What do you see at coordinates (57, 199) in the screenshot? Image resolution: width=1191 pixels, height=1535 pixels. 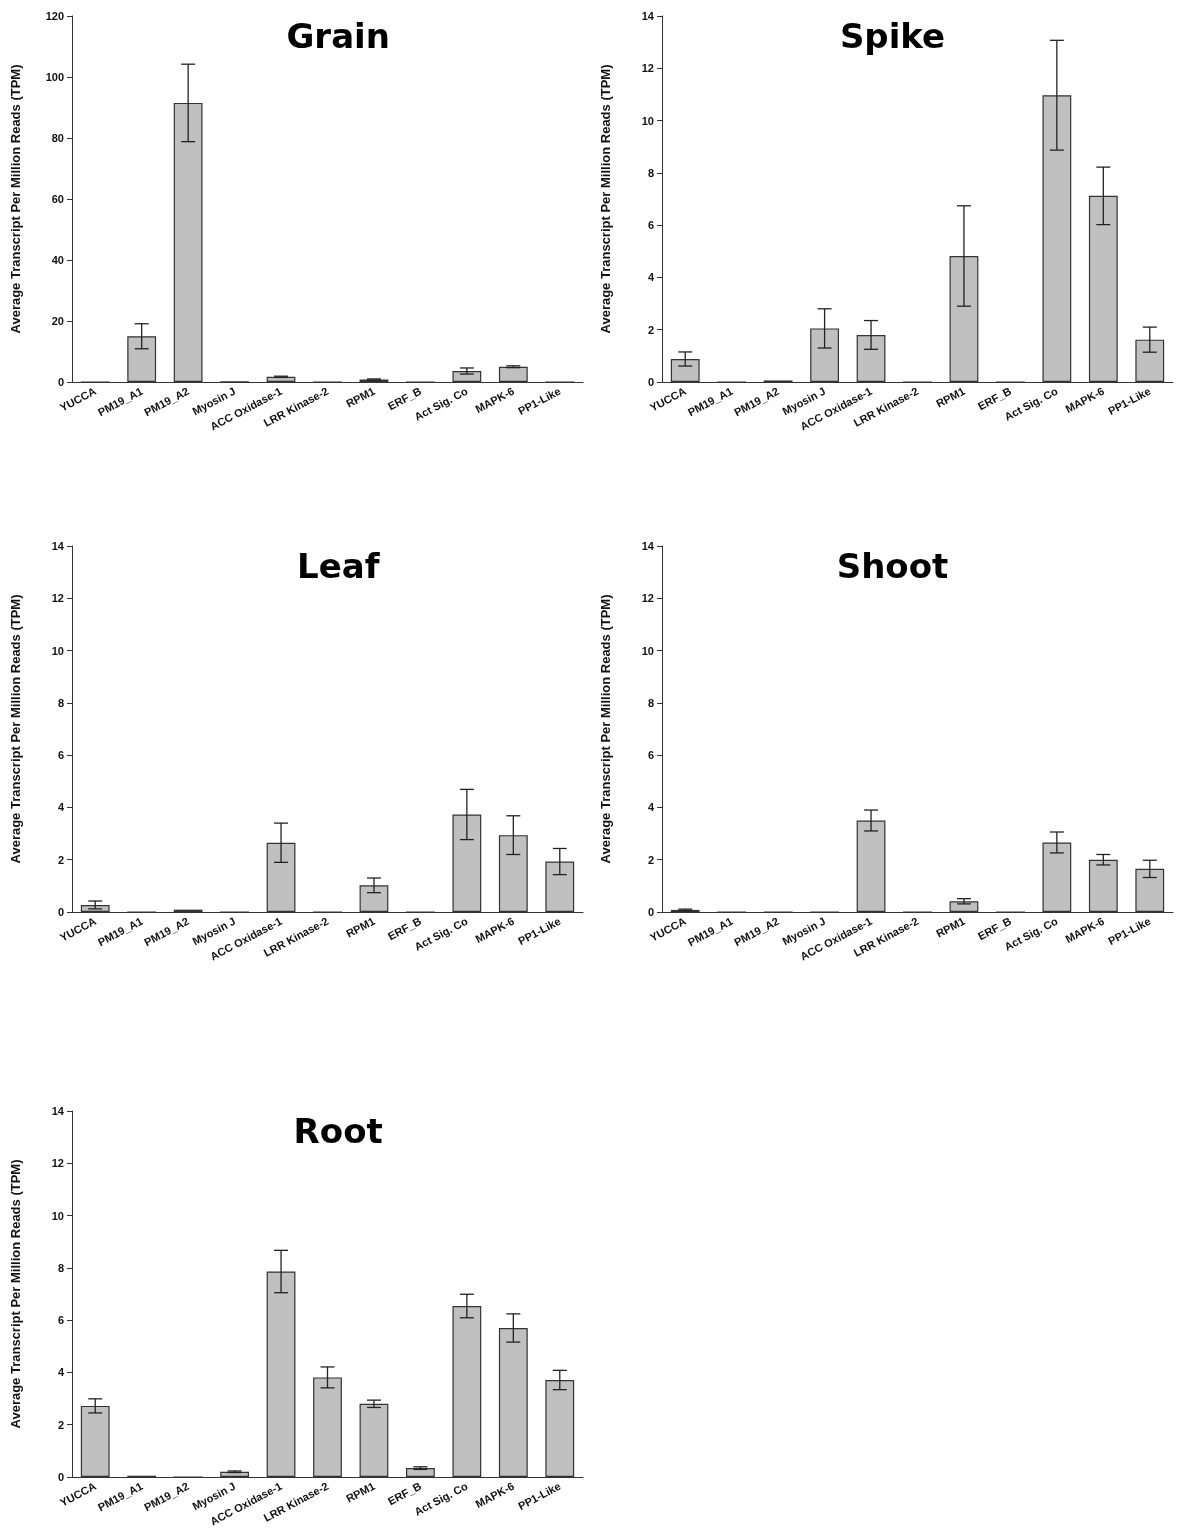 I see `y-tick-label: 60` at bounding box center [57, 199].